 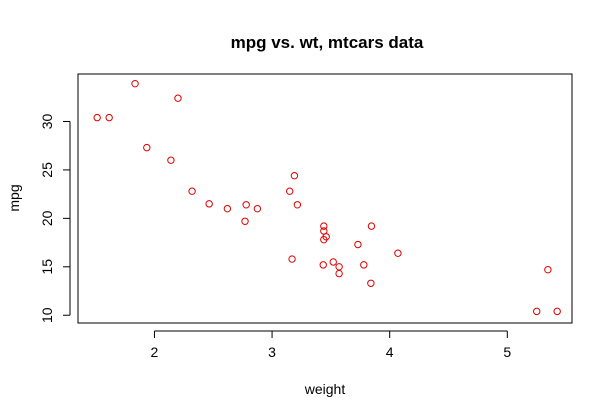 I want to click on x-tick-label: 2, so click(x=155, y=352).